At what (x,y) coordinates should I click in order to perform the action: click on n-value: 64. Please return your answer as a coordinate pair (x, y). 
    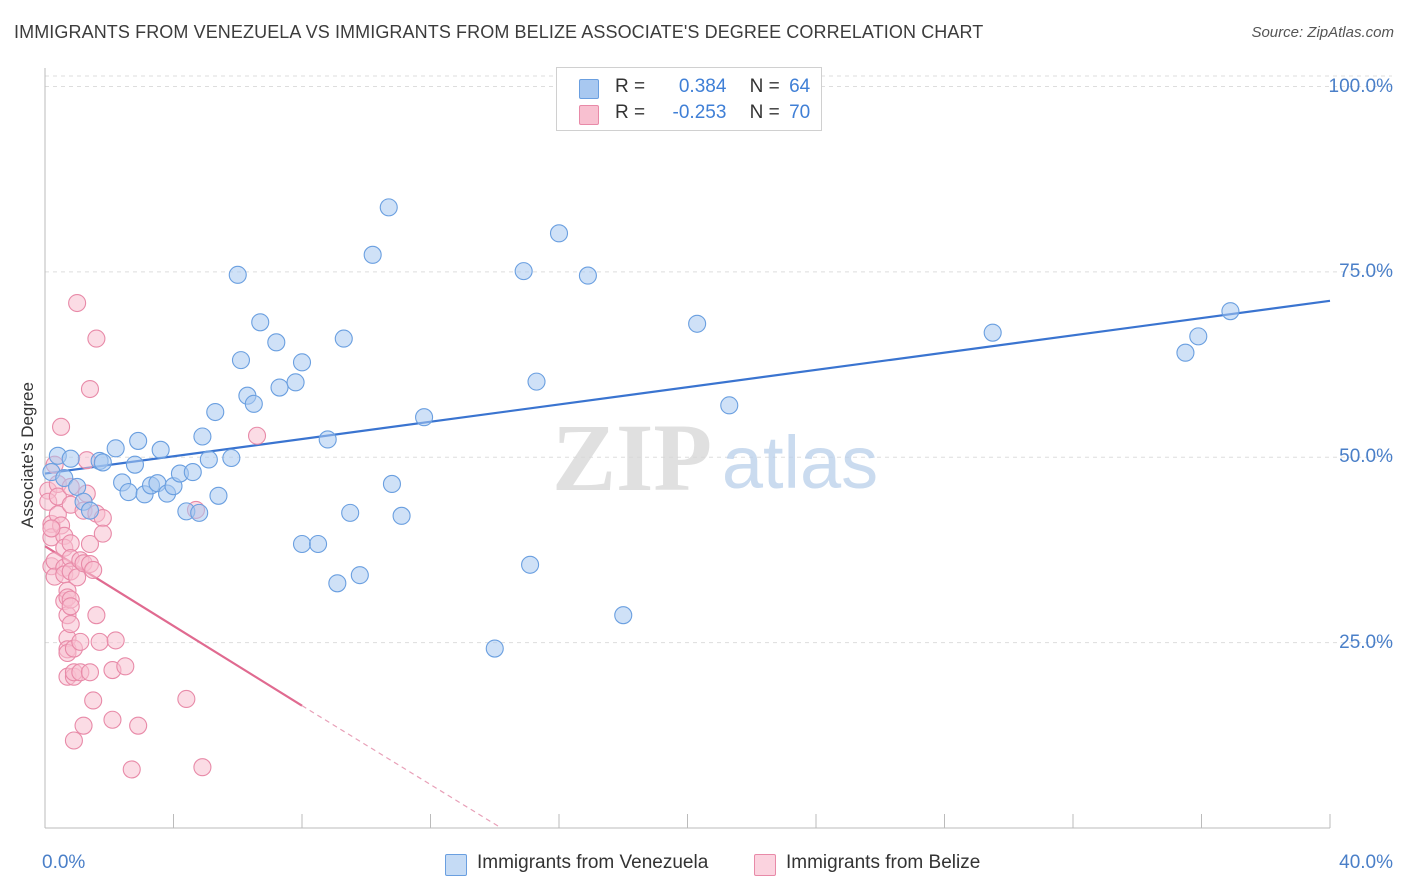
    Looking at the image, I should click on (800, 86).